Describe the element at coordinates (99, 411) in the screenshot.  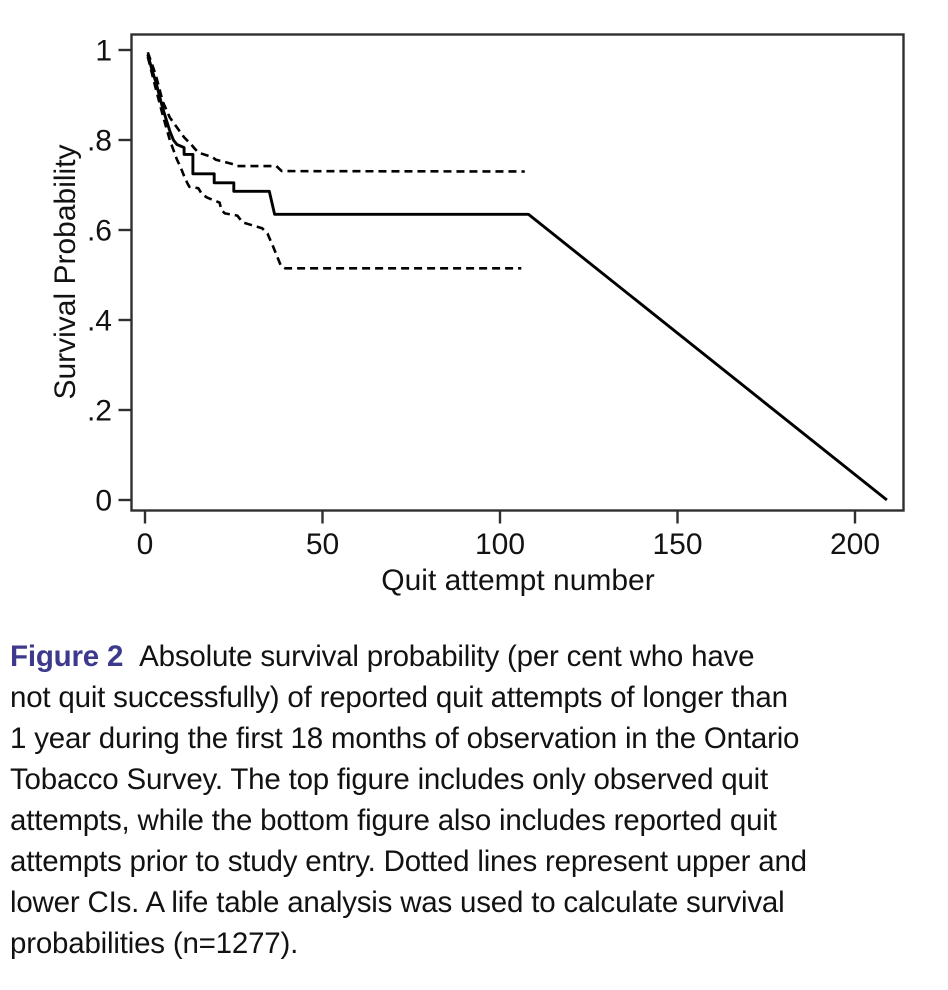
I see `y-tick-label: .2` at that location.